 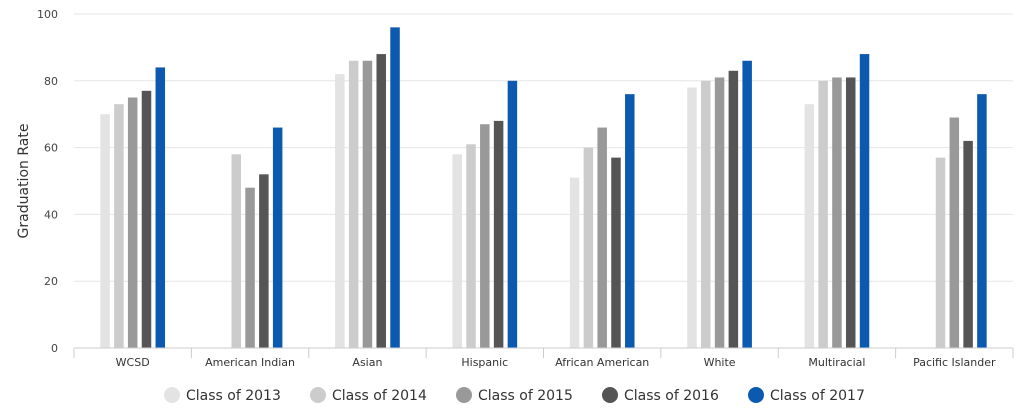 What do you see at coordinates (51, 81) in the screenshot?
I see `y-tick-label: 80` at bounding box center [51, 81].